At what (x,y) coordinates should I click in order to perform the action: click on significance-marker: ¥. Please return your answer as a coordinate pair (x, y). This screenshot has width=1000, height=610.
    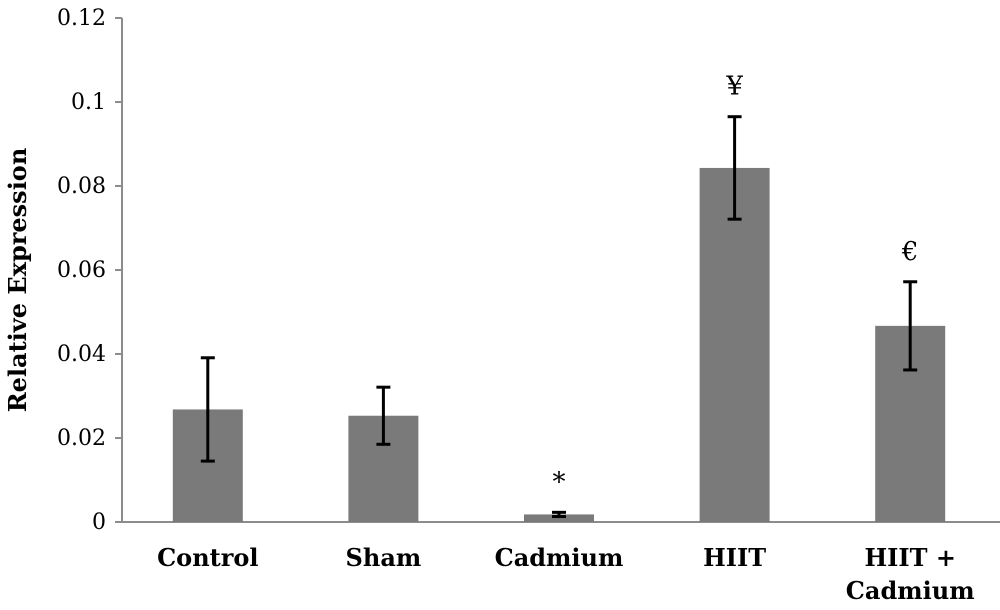
    Looking at the image, I should click on (734, 87).